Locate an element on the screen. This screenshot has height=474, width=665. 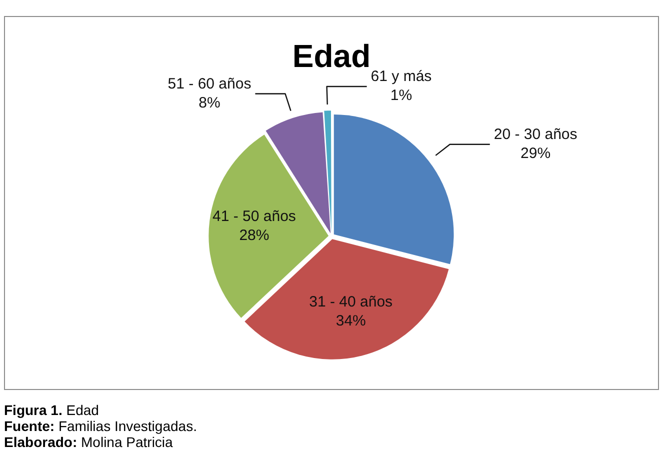
data-label: 34% is located at coordinates (351, 321).